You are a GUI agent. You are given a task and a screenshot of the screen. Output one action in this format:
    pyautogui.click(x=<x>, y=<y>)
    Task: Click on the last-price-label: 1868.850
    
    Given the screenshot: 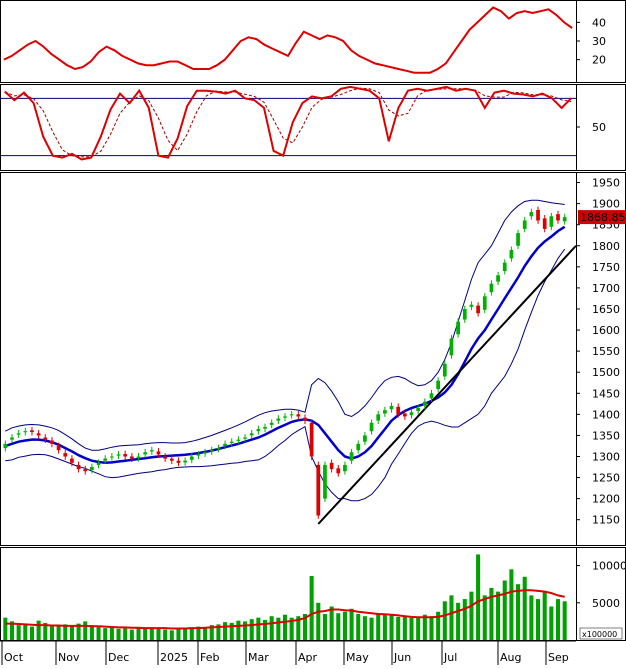 What is the action you would take?
    pyautogui.click(x=603, y=217)
    